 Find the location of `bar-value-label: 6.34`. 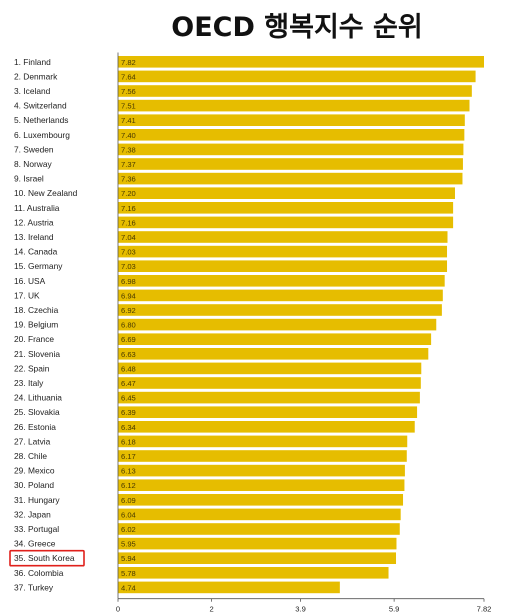

bar-value-label: 6.34 is located at coordinates (128, 427).